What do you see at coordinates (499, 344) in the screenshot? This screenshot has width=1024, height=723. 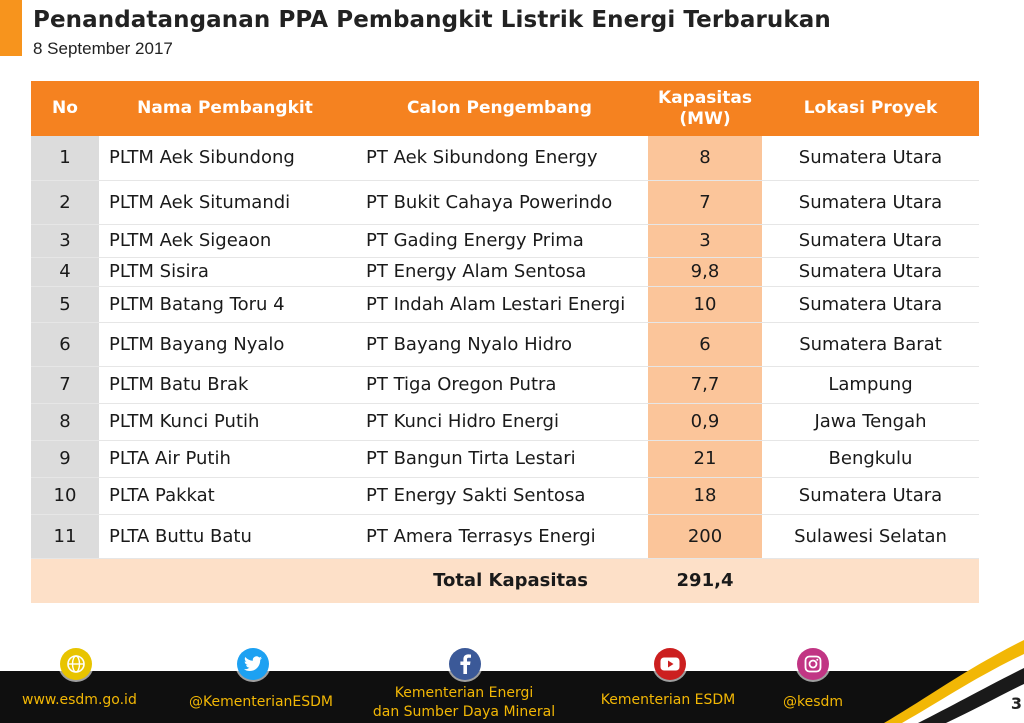 I see `cell-developer: PT Bayang Nyalo Hidro` at bounding box center [499, 344].